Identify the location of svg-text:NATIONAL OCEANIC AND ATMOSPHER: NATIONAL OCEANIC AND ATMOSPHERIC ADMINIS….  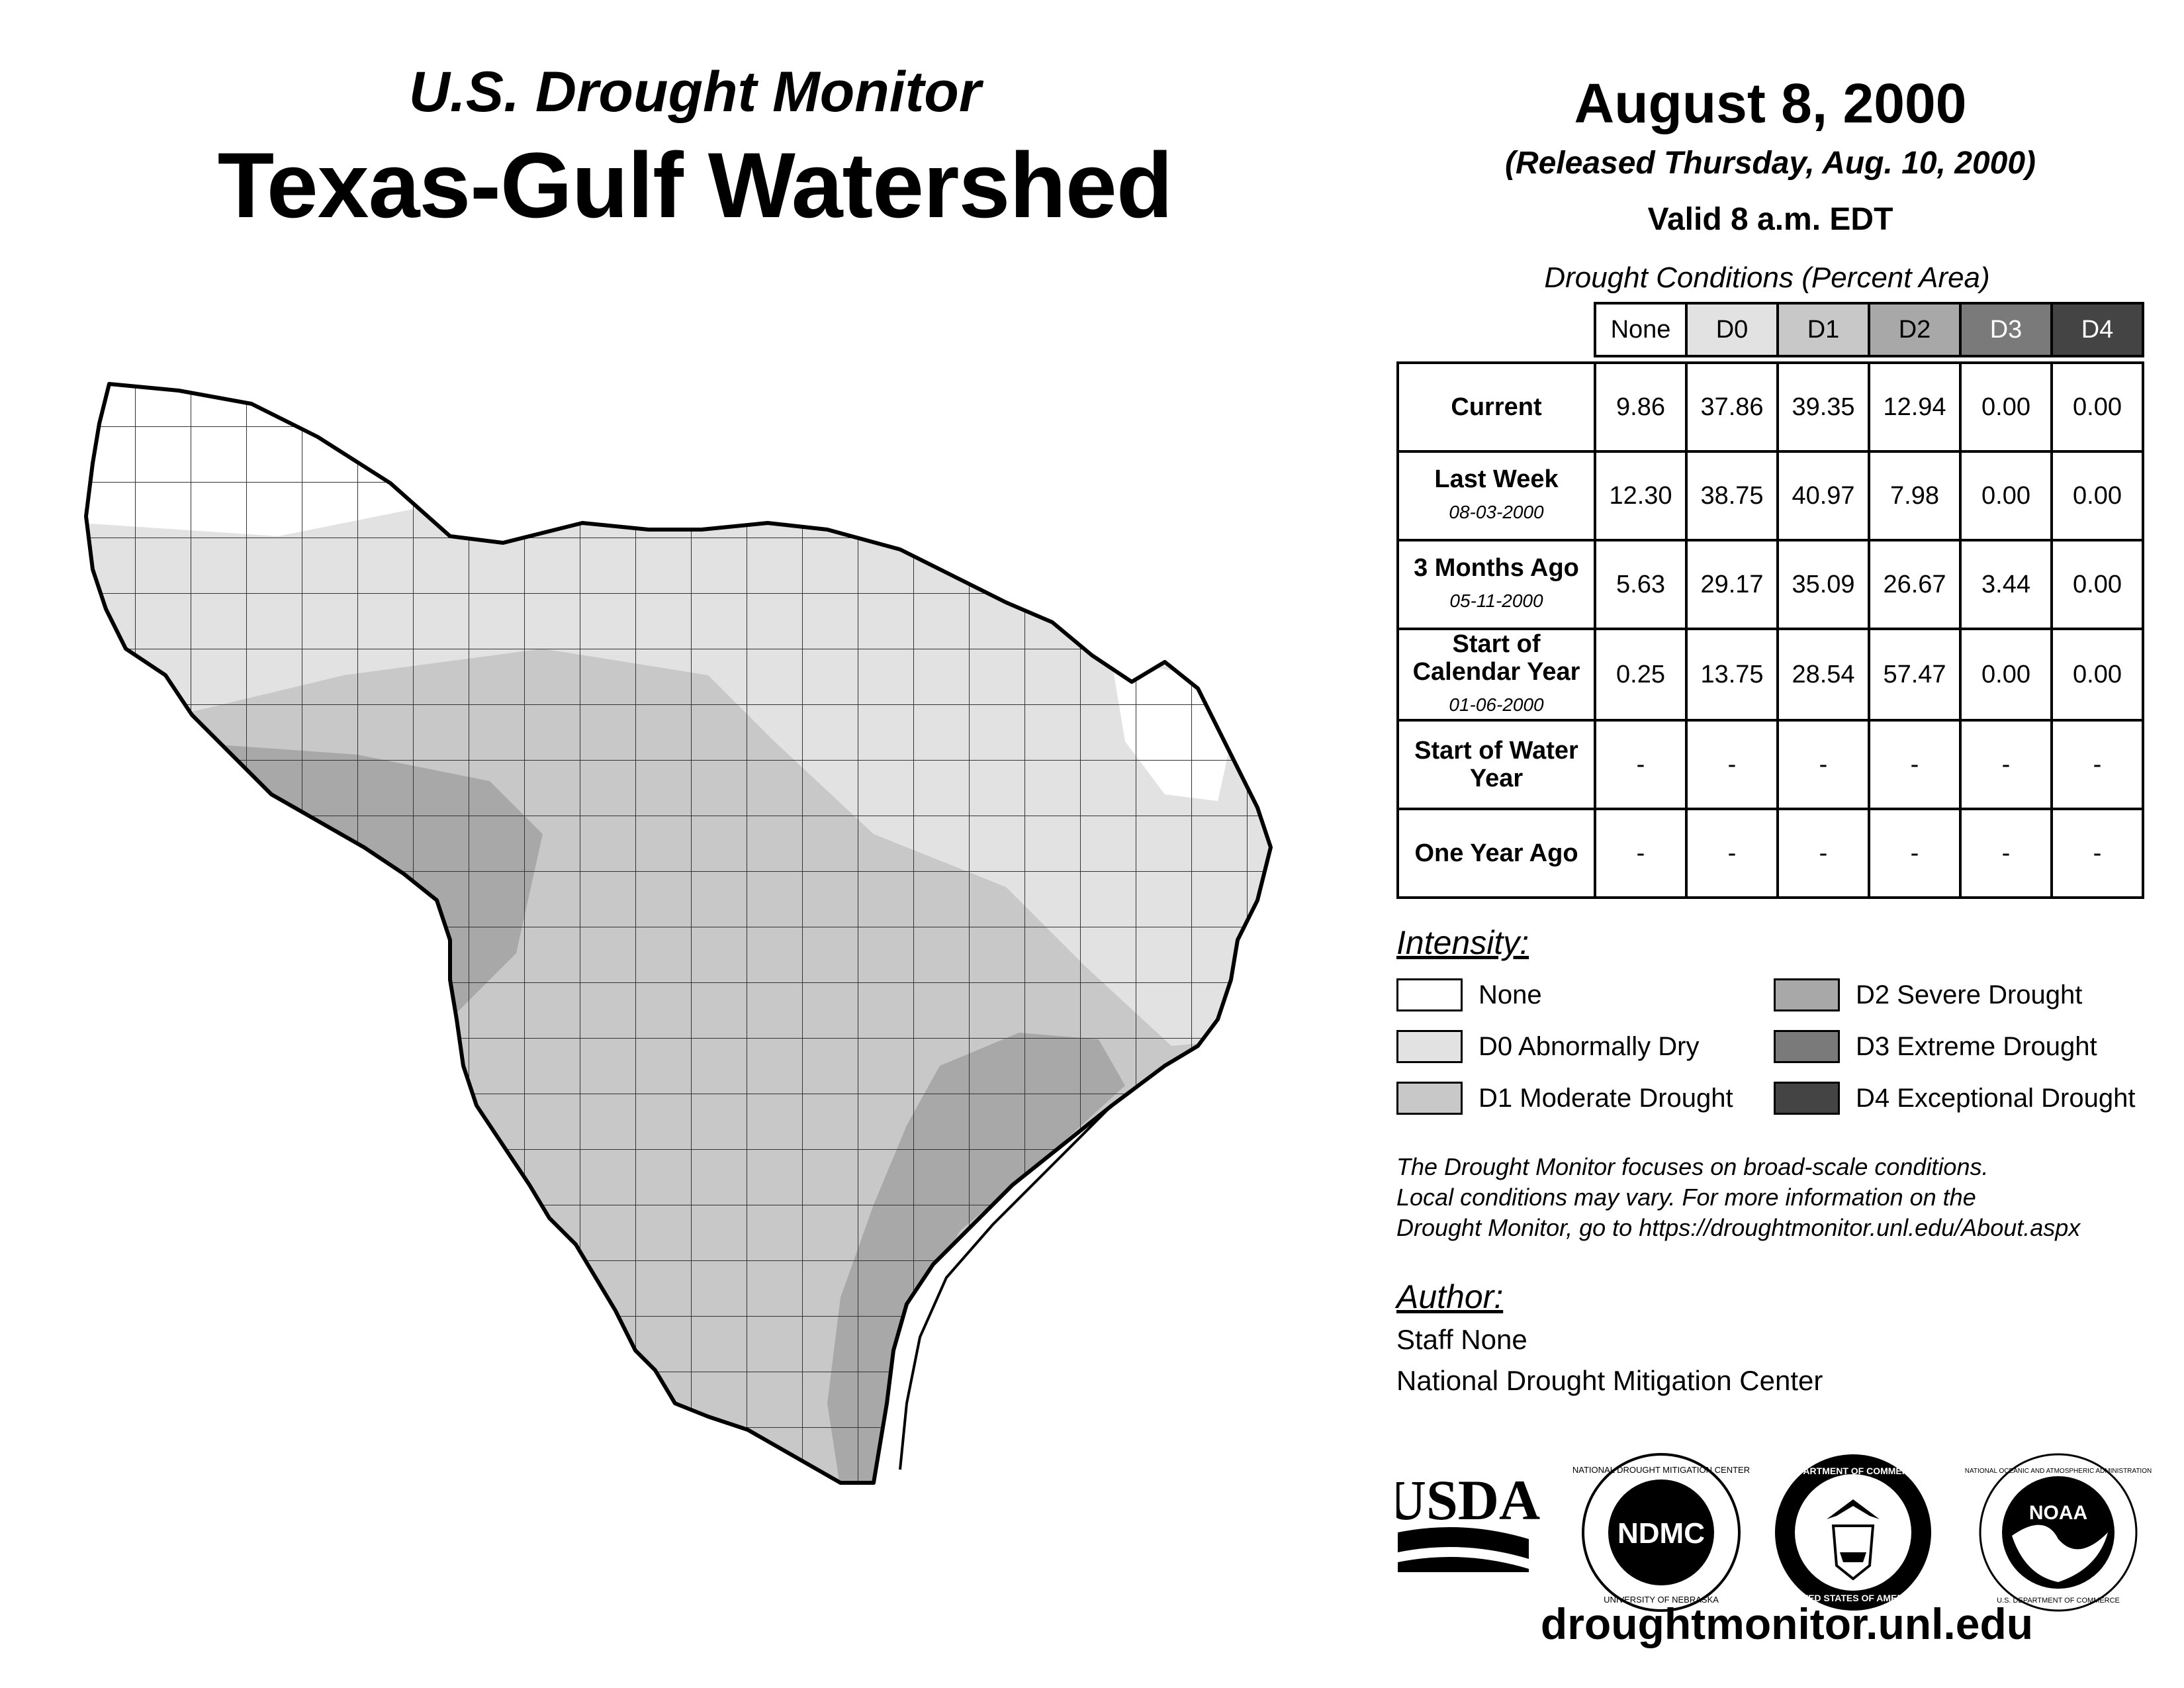
(2058, 1471).